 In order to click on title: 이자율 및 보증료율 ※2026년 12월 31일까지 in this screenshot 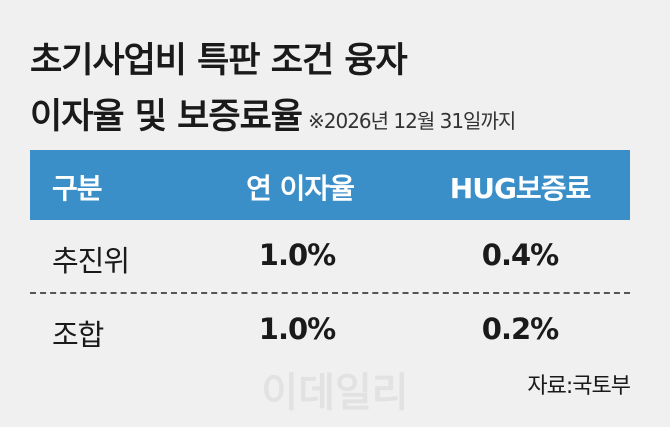, I will do `click(273, 113)`.